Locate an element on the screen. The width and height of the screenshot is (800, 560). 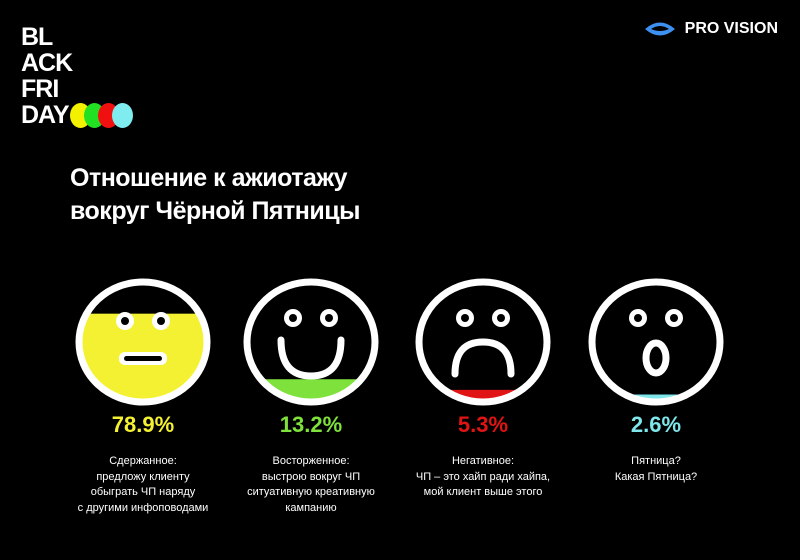
percent-label: 13.2% is located at coordinates (311, 424).